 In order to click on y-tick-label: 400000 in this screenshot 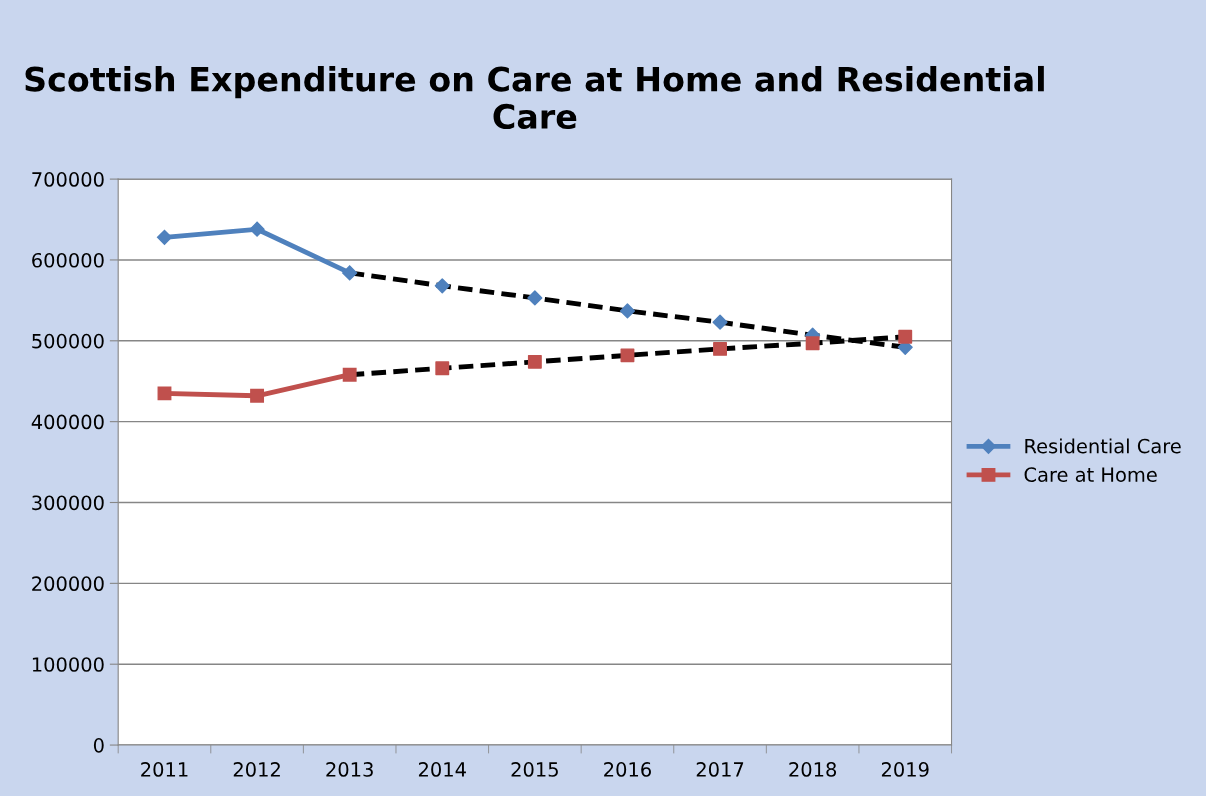, I will do `click(67, 422)`.